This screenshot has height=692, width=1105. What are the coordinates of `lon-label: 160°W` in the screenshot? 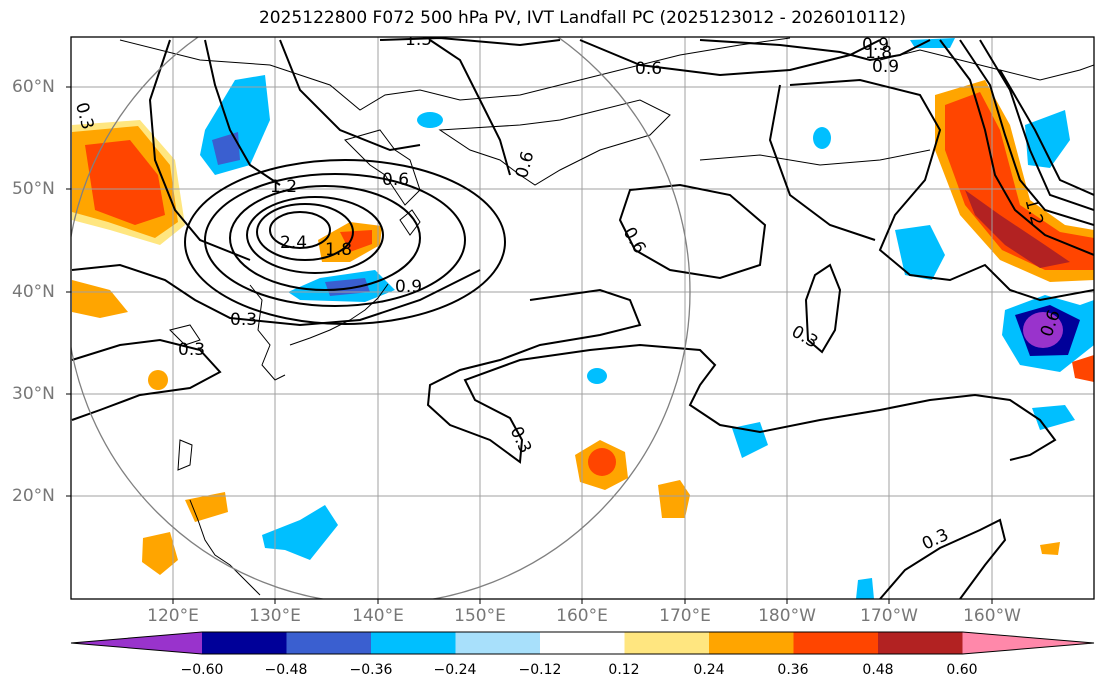 It's located at (992, 616).